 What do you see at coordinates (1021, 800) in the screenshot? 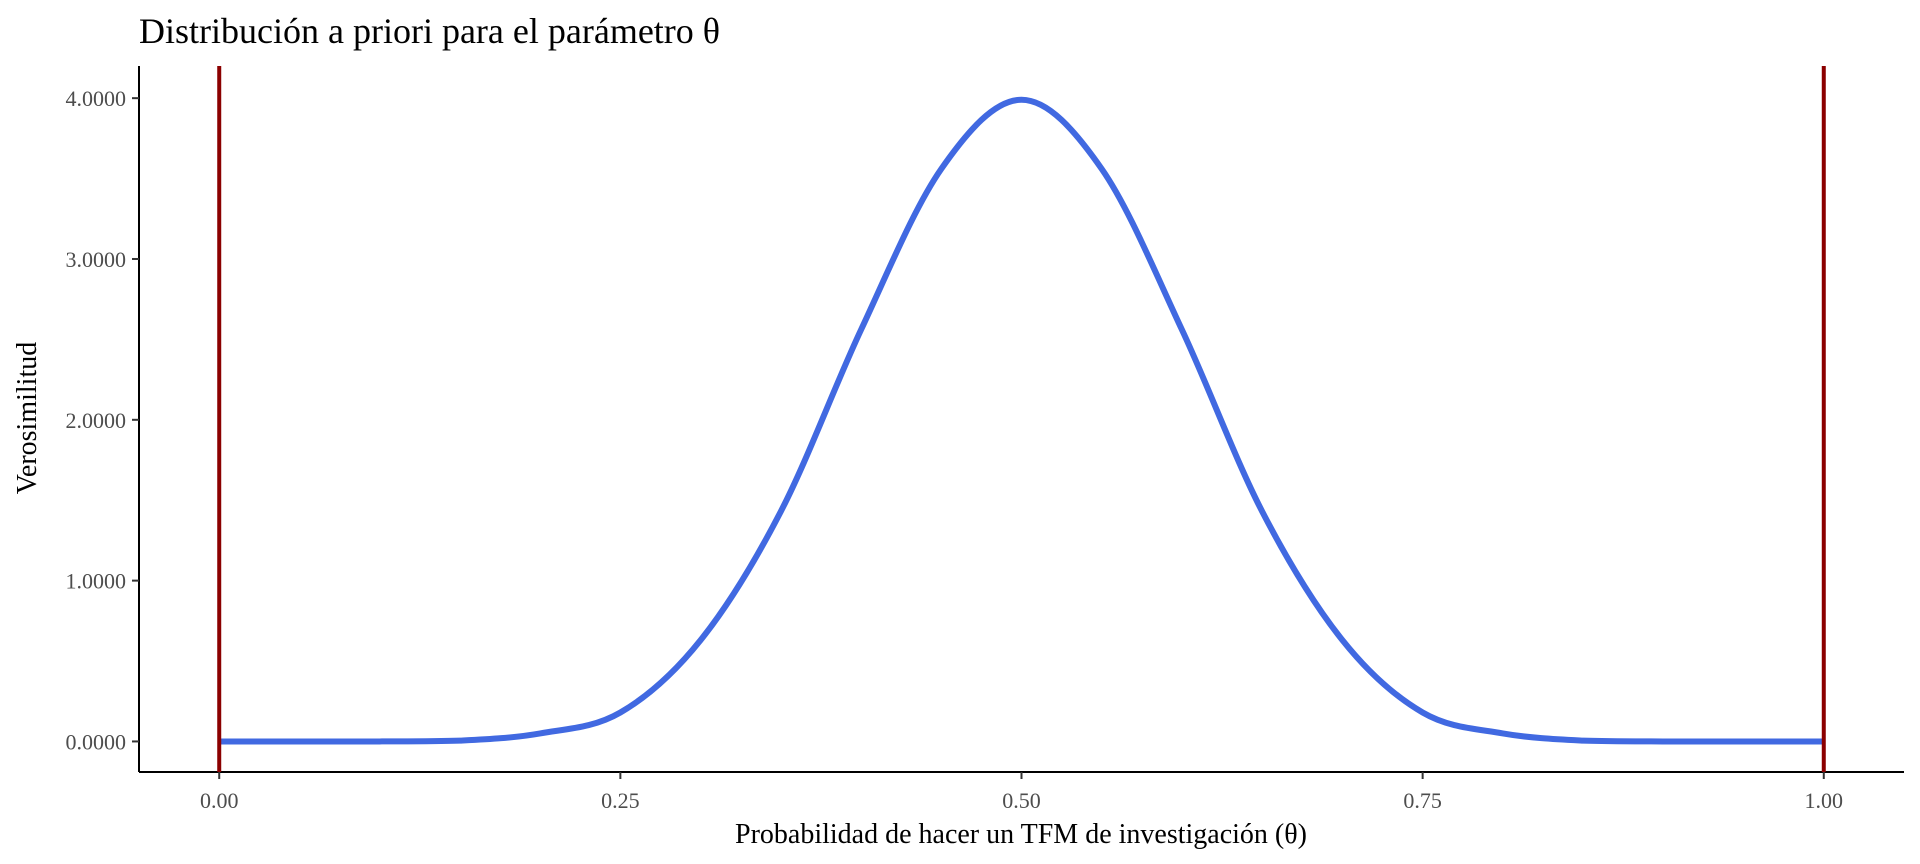
I see `x-tick-label: 0.50` at bounding box center [1021, 800].